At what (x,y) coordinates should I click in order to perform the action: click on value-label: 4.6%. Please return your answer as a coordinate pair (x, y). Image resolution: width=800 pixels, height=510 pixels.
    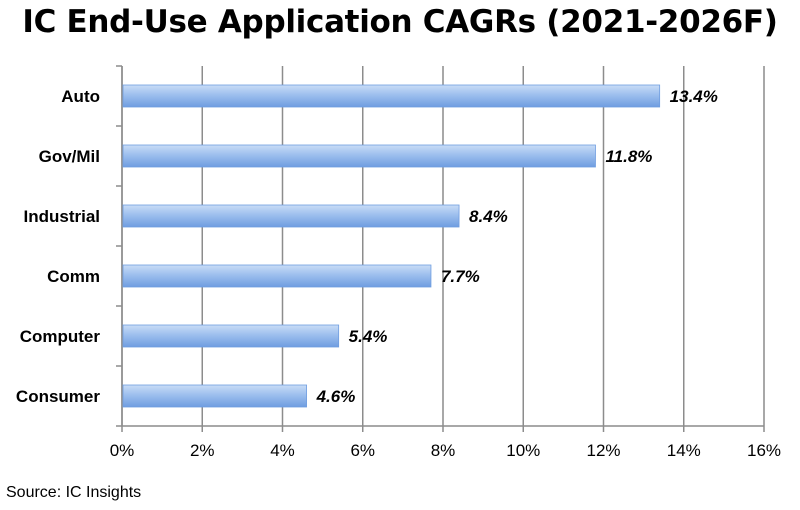
    Looking at the image, I should click on (336, 396).